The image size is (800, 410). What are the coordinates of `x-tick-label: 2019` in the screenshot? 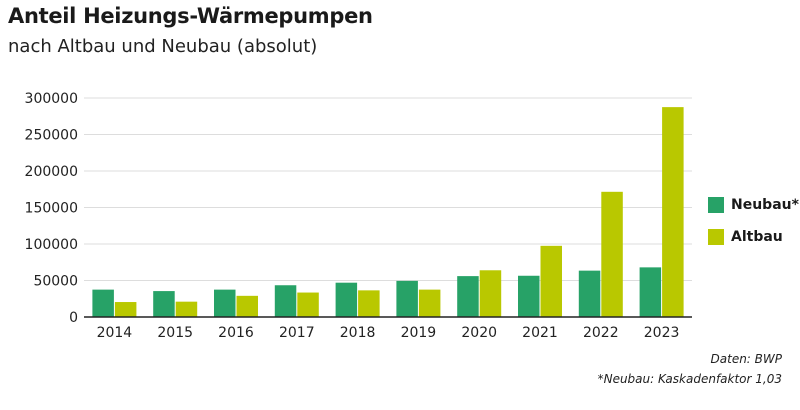 It's located at (419, 333).